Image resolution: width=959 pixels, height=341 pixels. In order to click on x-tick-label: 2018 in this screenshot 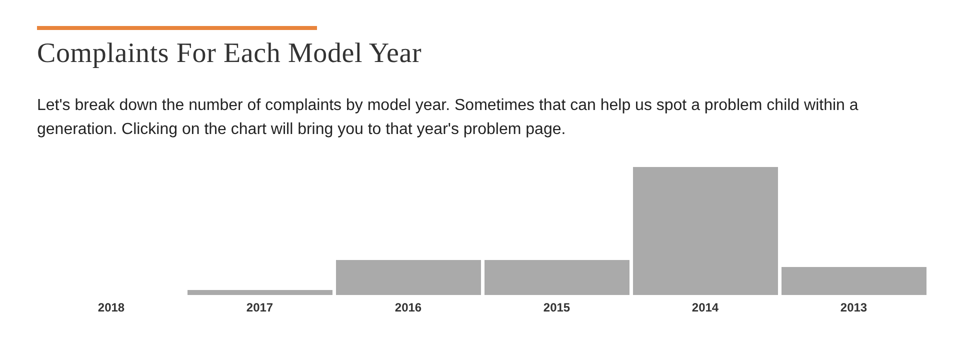, I will do `click(111, 307)`.